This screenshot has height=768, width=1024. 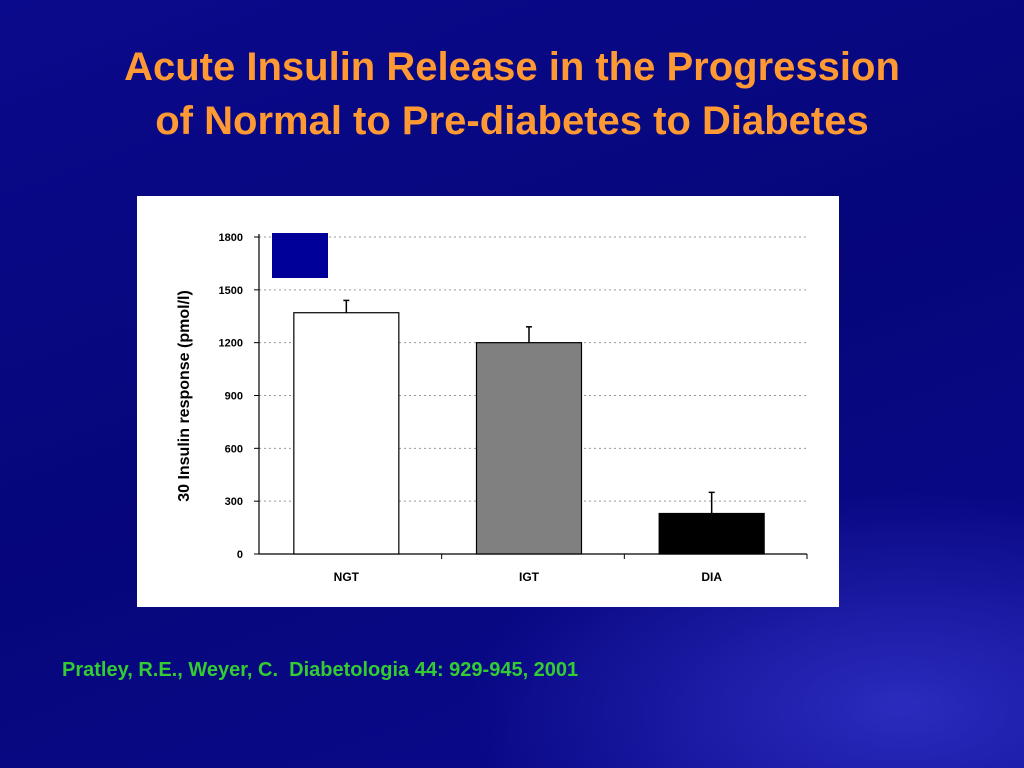 I want to click on y-tick-label: 0, so click(x=240, y=555).